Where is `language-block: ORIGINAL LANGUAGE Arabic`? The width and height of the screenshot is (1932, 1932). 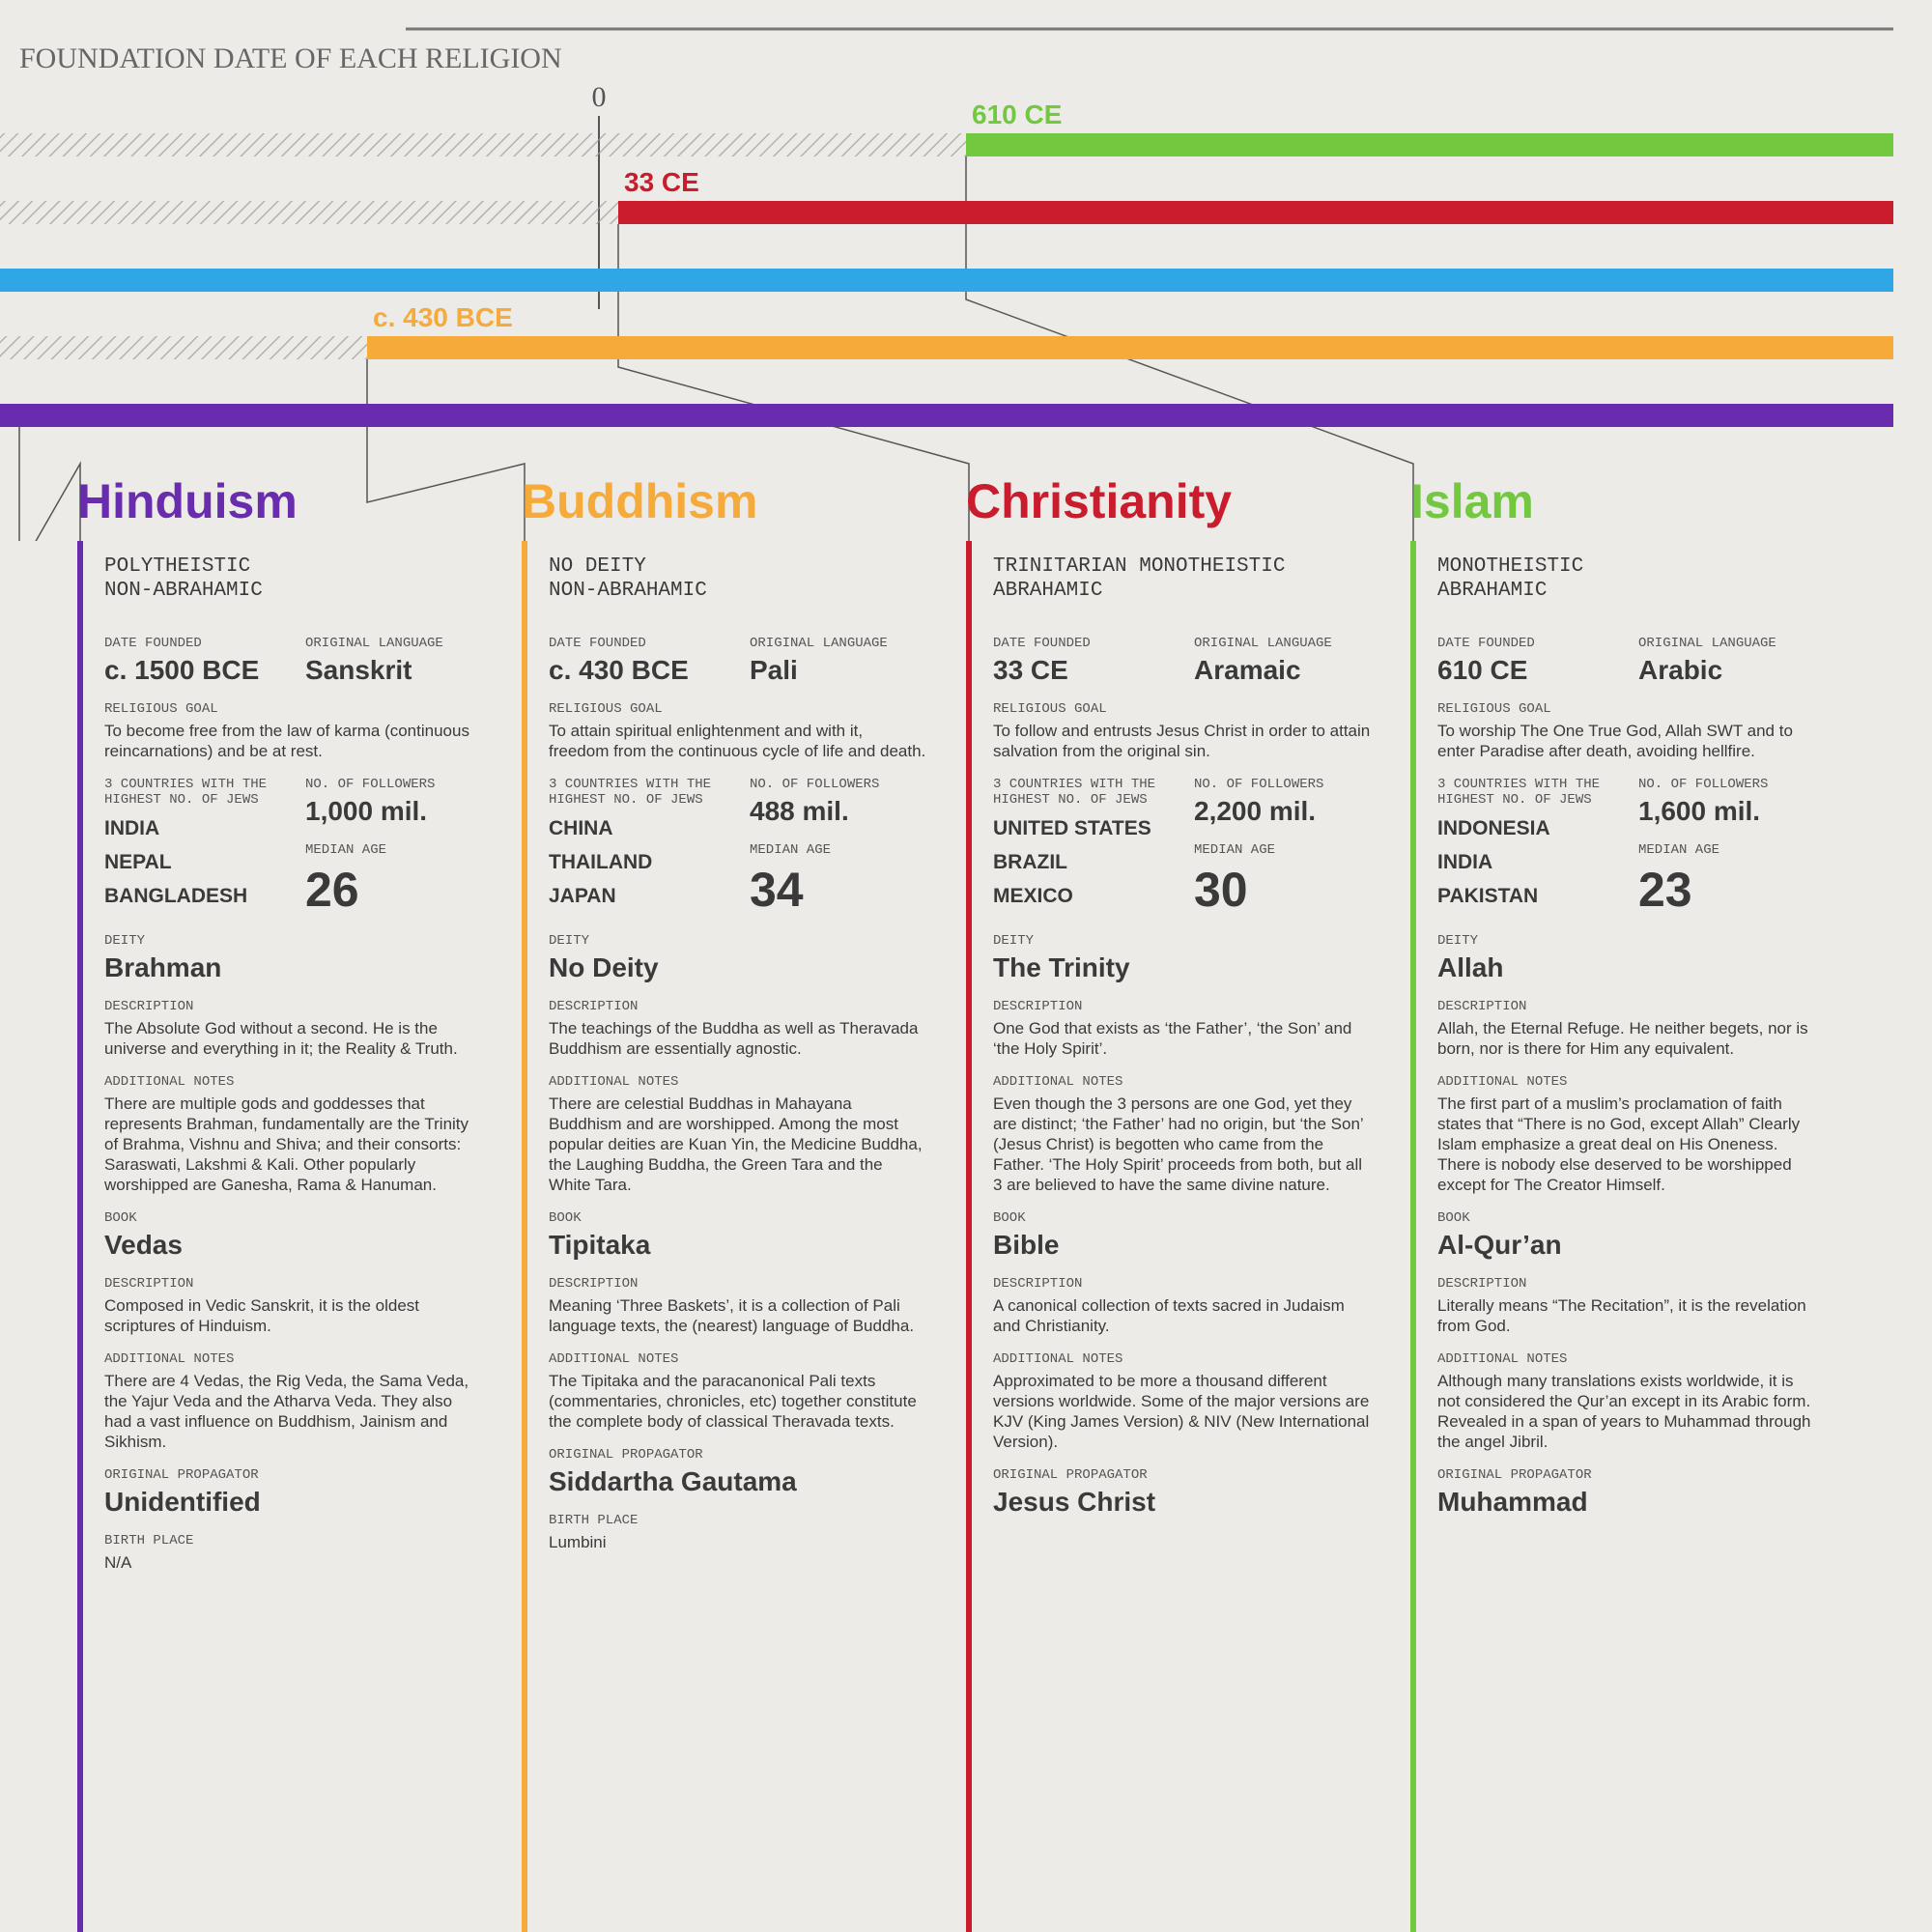
language-block: ORIGINAL LANGUAGE Arabic is located at coordinates (1727, 653).